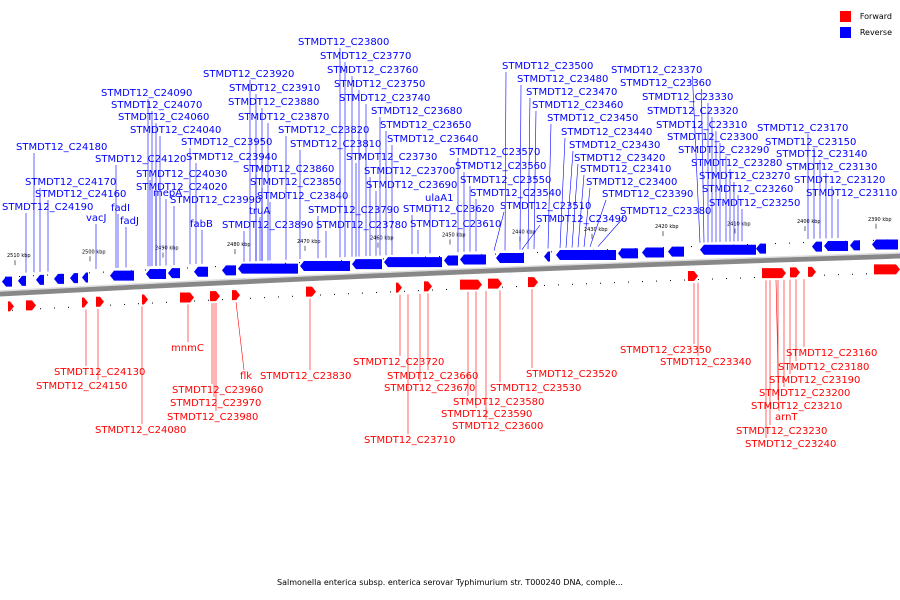  What do you see at coordinates (535, 388) in the screenshot?
I see `forward-gene-label: STMDT12_C23530` at bounding box center [535, 388].